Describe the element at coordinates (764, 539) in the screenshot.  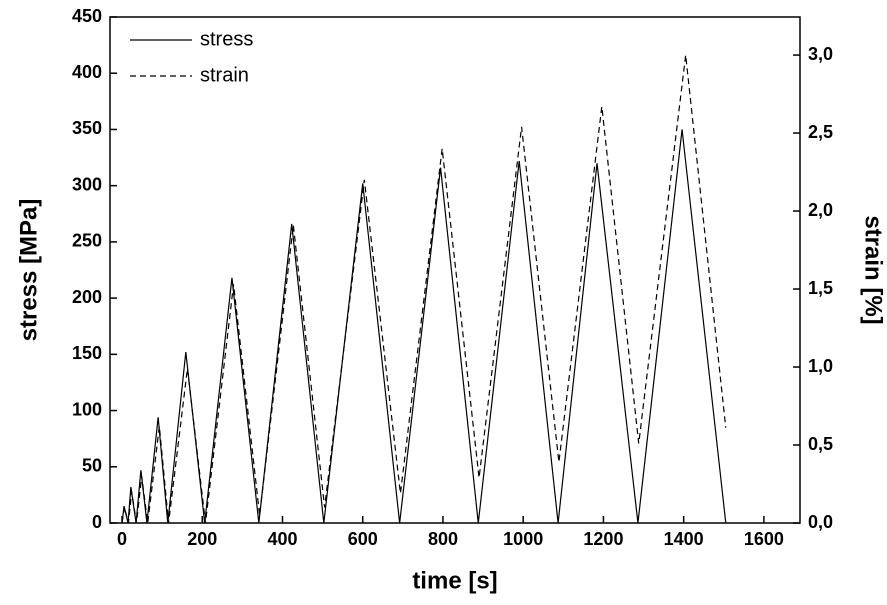
I see `x-tick-label: 1600` at that location.